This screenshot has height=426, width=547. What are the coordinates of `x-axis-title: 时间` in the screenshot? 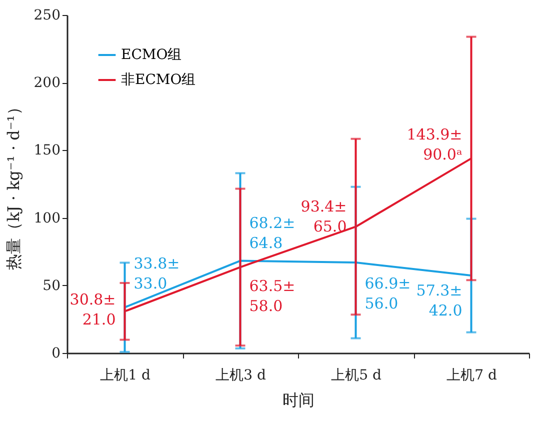 It's located at (298, 400).